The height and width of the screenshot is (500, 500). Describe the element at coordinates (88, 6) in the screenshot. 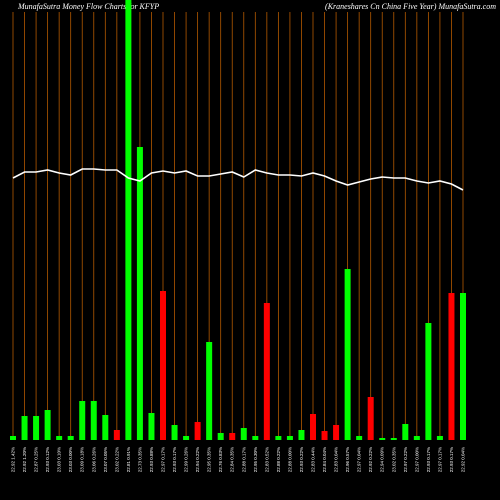

I see `chart-title: MunafaSutra Money Flow Charts for KFYP` at that location.